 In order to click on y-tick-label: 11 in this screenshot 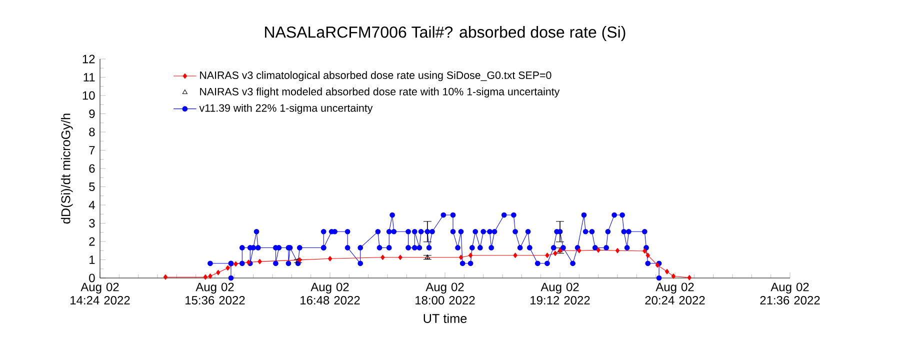, I will do `click(89, 77)`.